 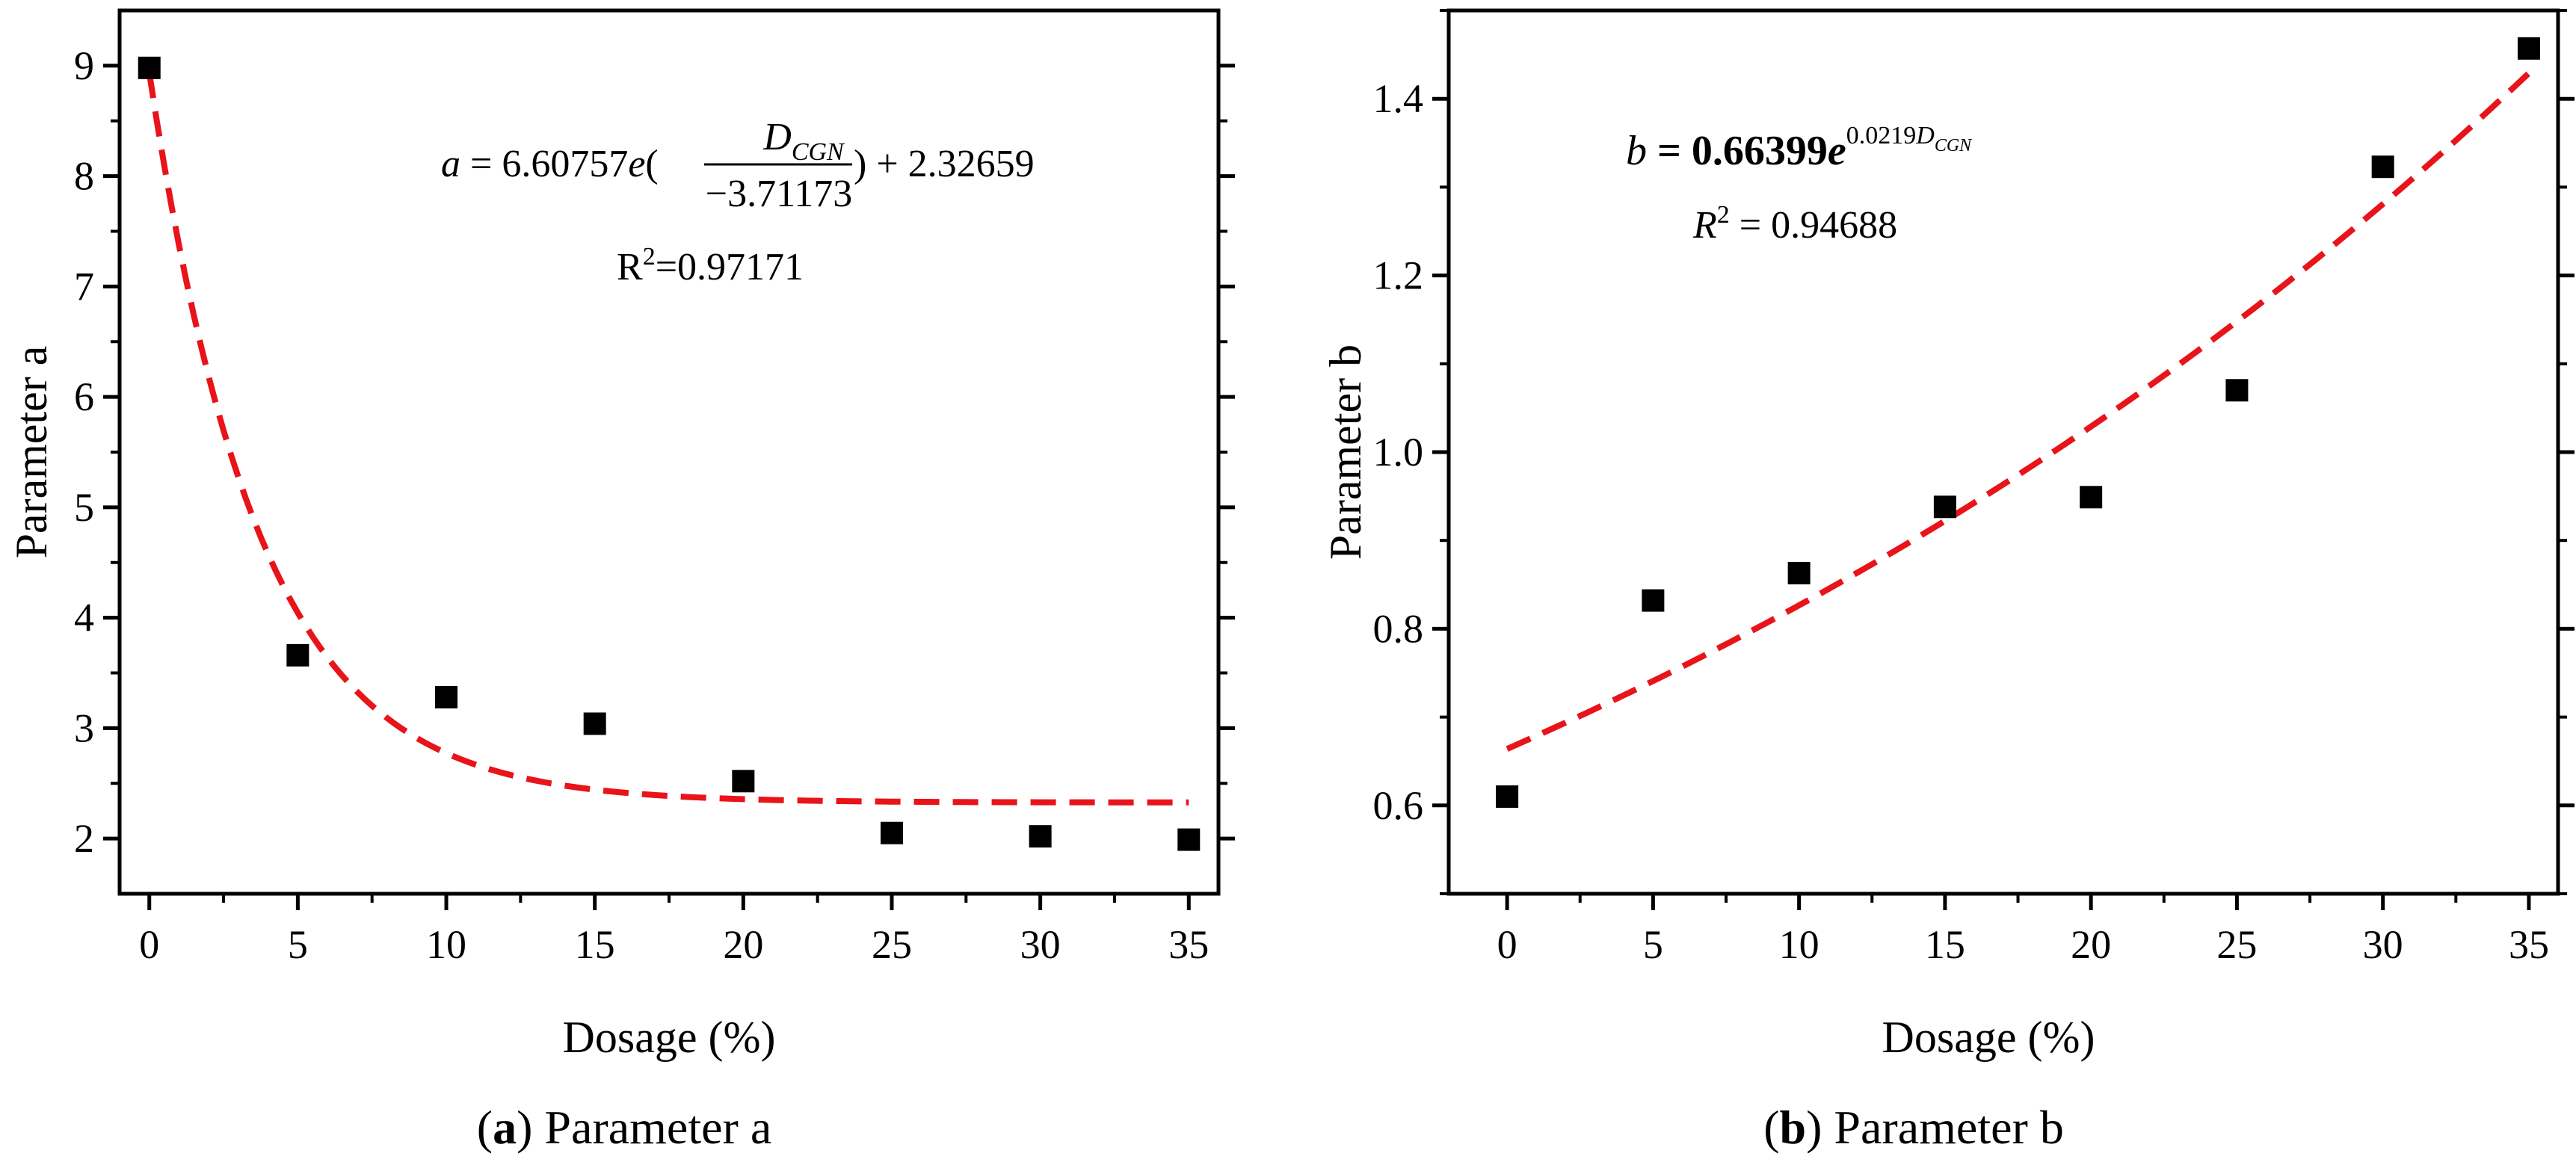 I want to click on r2-a-prefix: R, so click(x=630, y=267).